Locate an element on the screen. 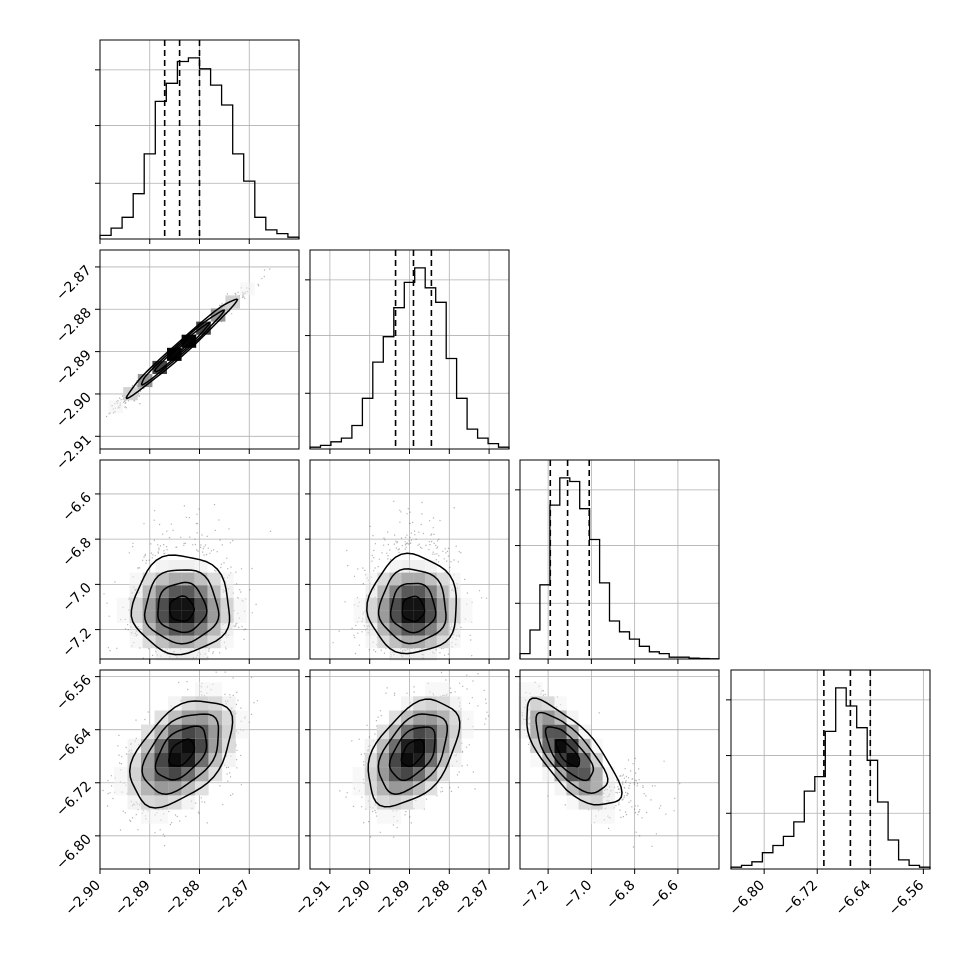 This screenshot has height=970, width=970. y-tick-label: −2.90 is located at coordinates (74, 410).